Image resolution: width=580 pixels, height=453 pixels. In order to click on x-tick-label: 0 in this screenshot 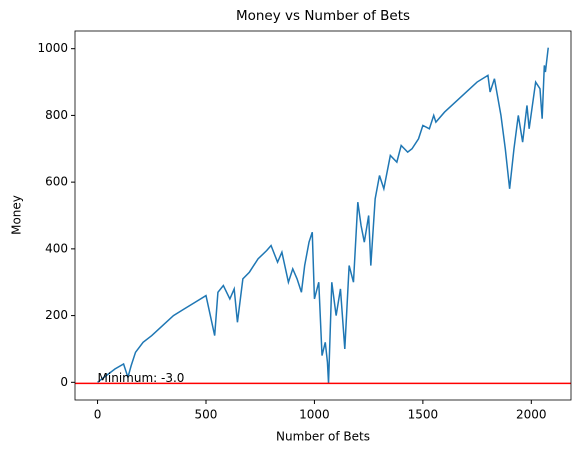, I will do `click(98, 415)`.